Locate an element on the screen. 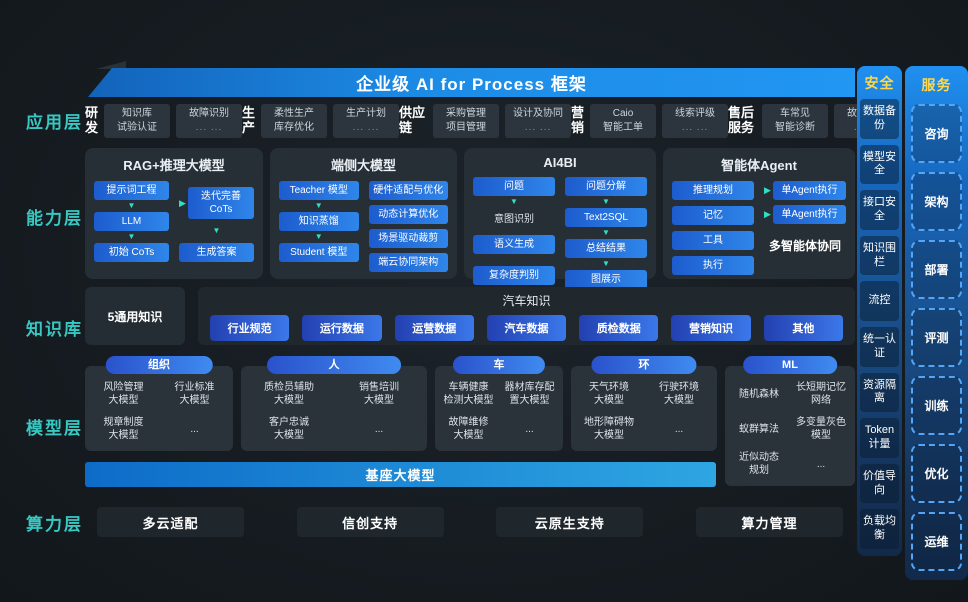  framework-title-banner: 企业级 AI for Process 框架 is located at coordinates (471, 82).